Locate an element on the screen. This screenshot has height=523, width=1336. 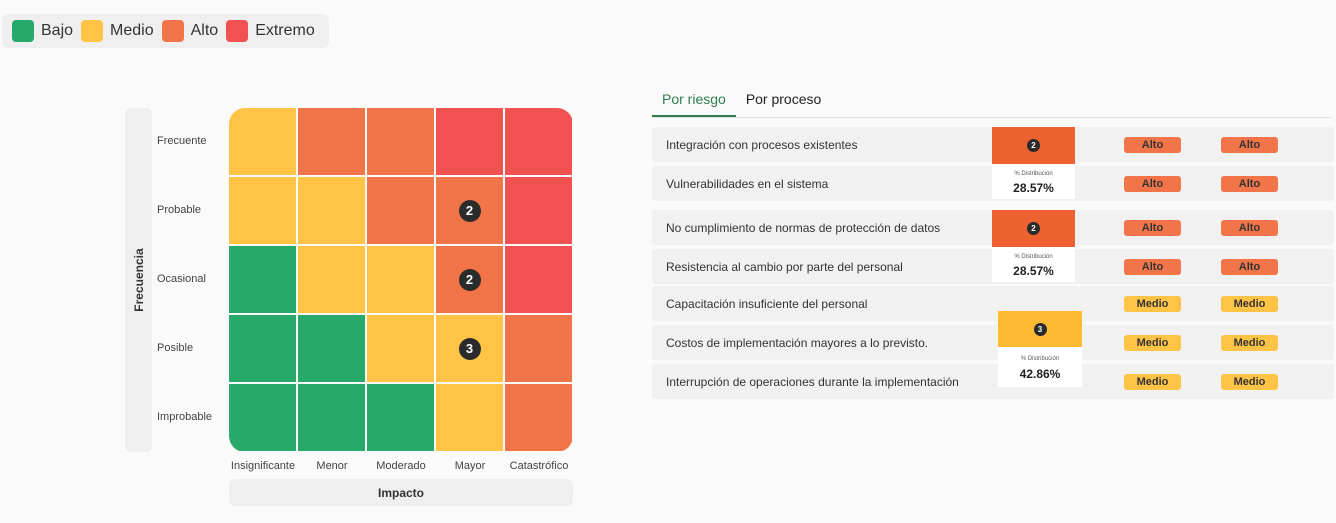
risk-legend: Bajo Medio Alto Extremo is located at coordinates (165, 31).